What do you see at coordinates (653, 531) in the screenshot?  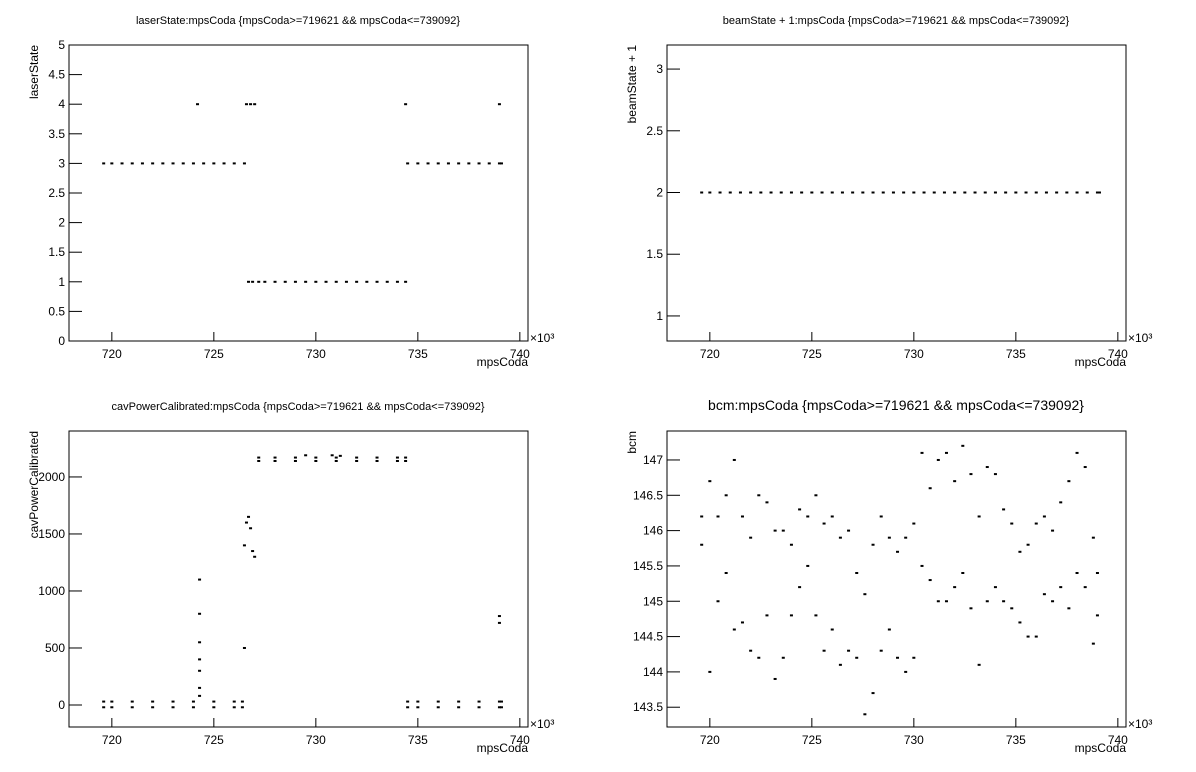 I see `y-tick-label: 146` at bounding box center [653, 531].